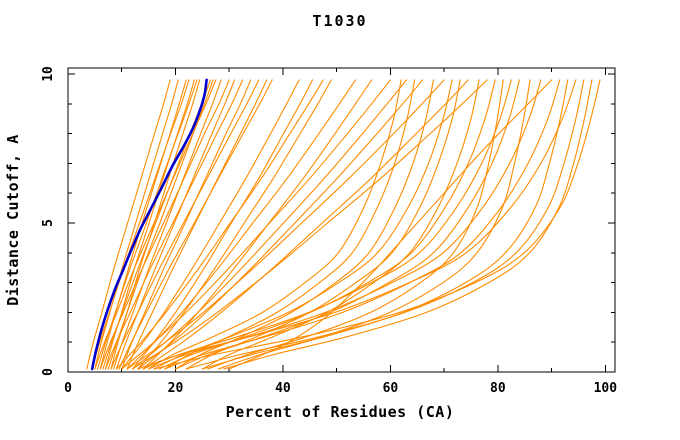  I want to click on x-axis-label: Percent of Residues (CA), so click(340, 412).